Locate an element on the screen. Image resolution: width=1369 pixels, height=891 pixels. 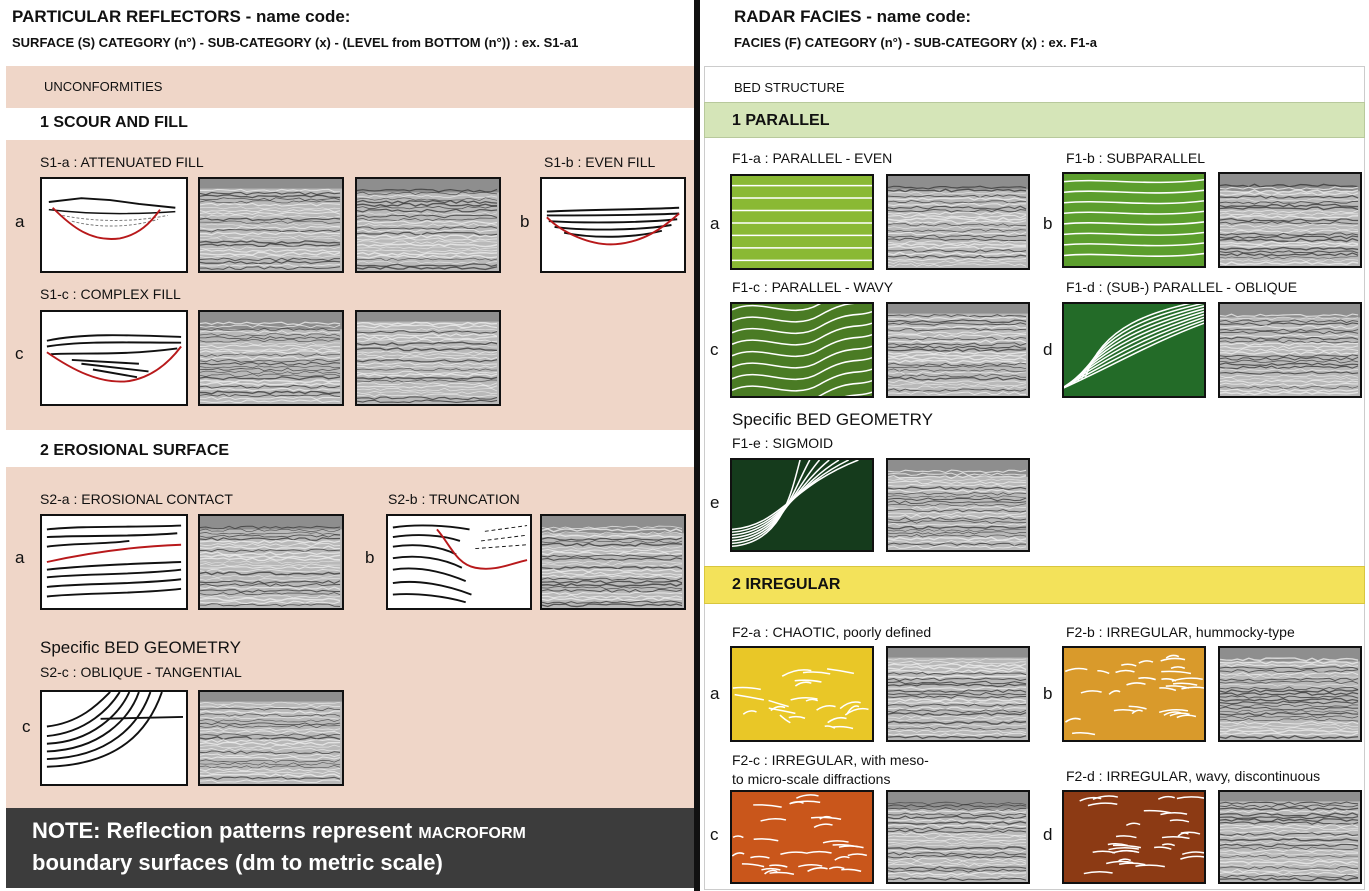
letter-s2a: a is located at coordinates (20, 557).